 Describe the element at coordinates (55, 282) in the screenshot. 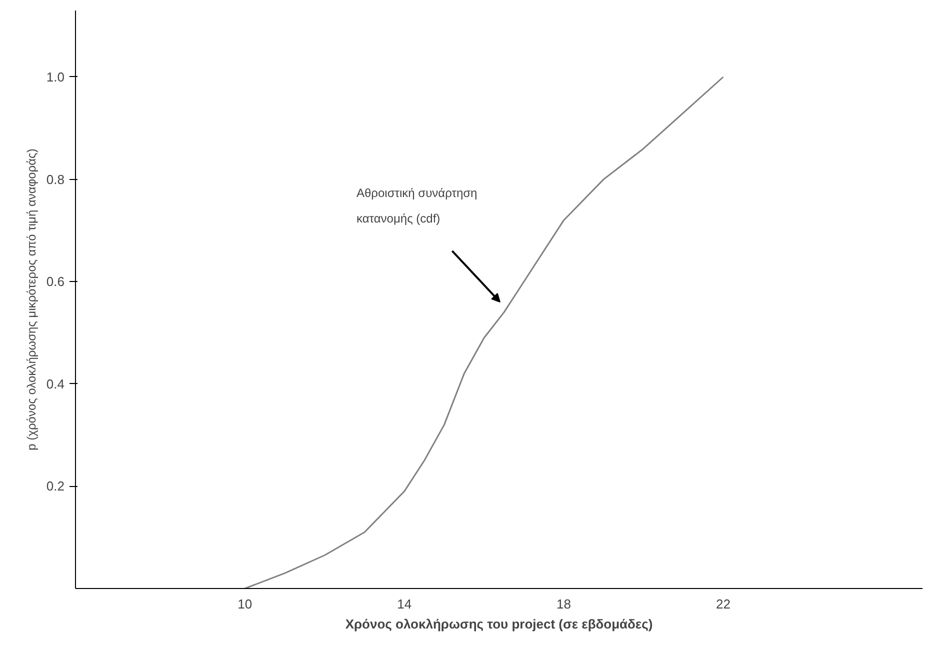

I see `y-tick-label: 0.6` at that location.